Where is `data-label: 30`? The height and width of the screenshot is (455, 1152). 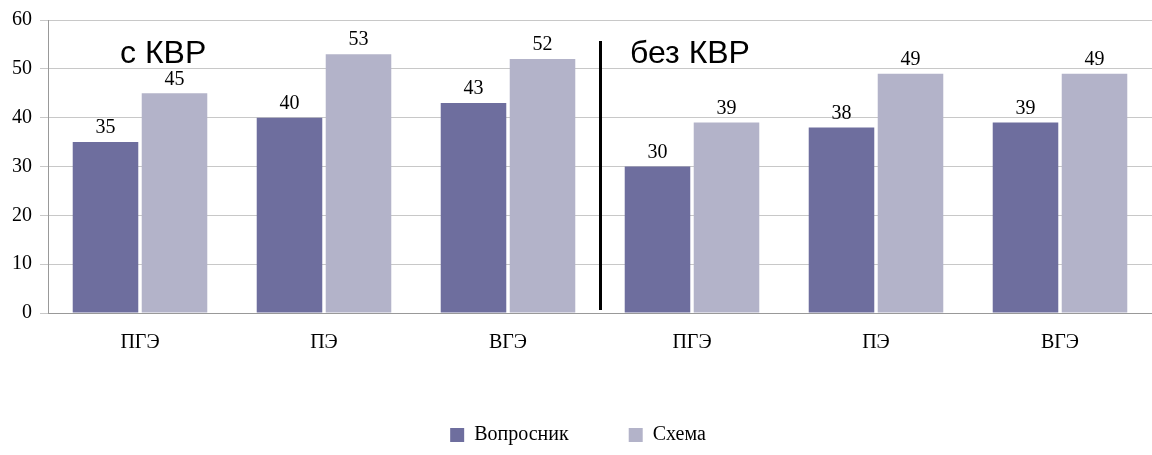 data-label: 30 is located at coordinates (657, 150).